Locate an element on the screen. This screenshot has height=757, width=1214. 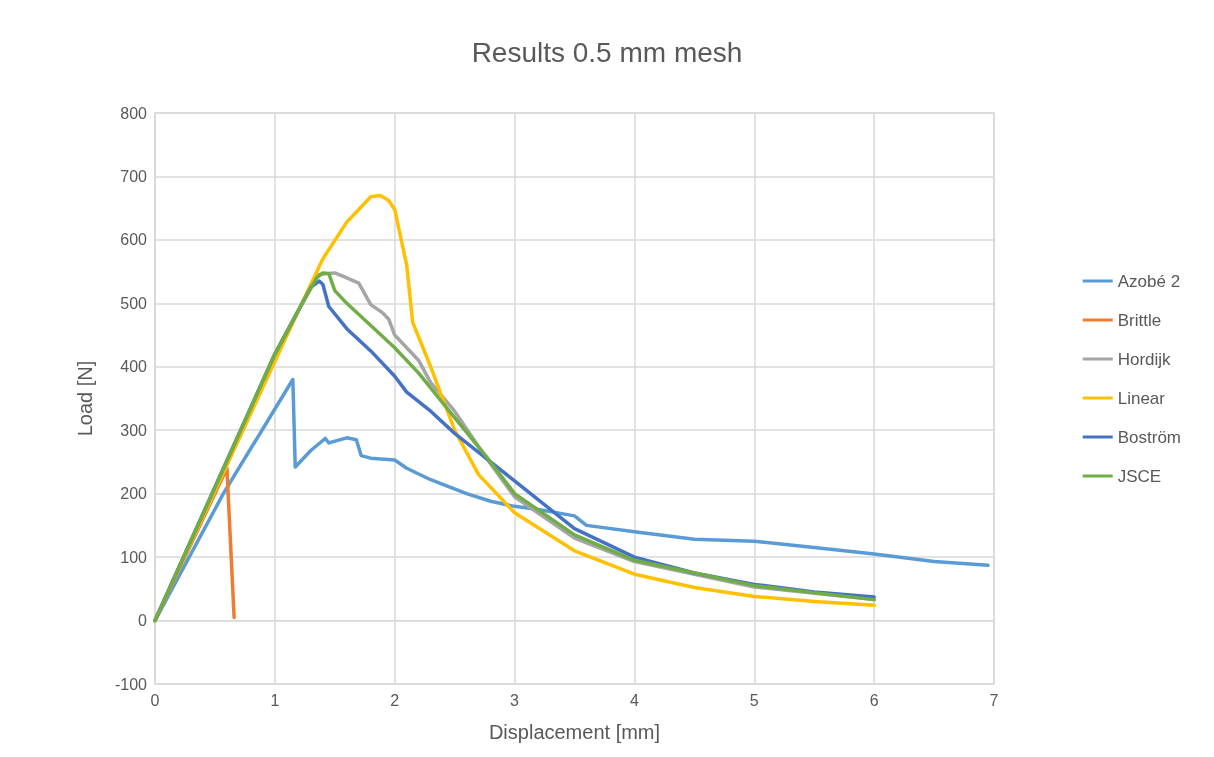
y-tick-label: 700 is located at coordinates (134, 176).